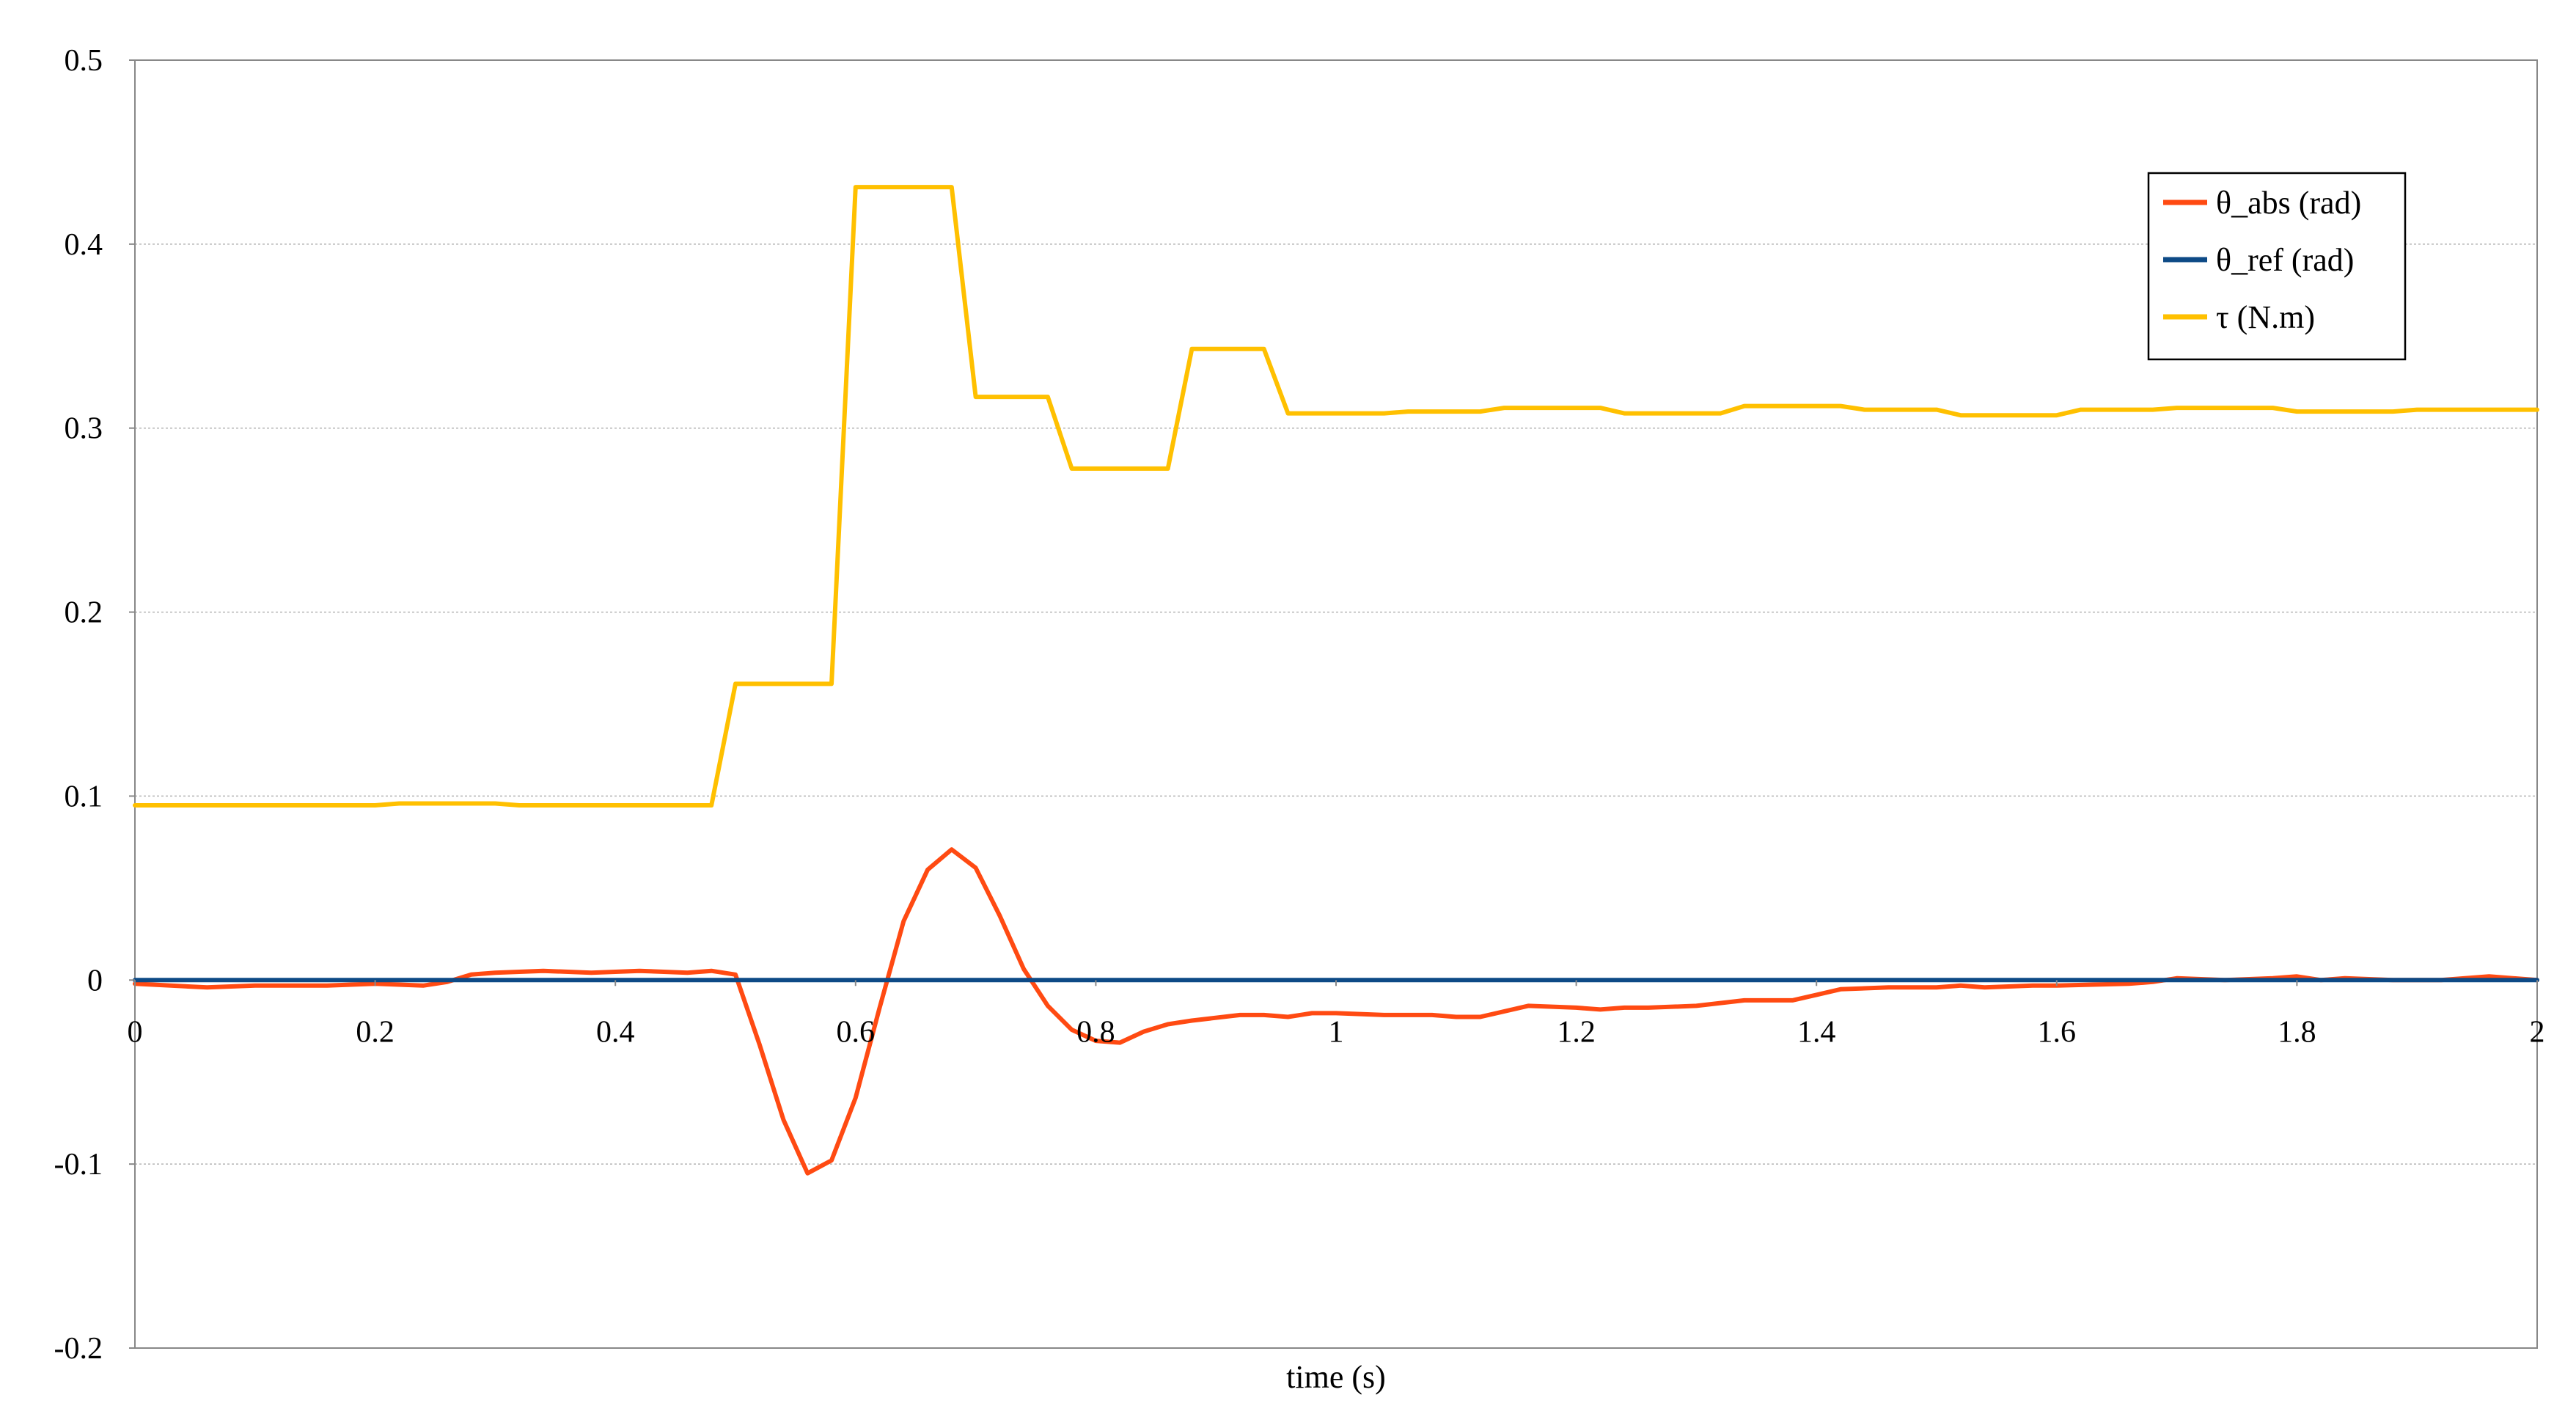  I want to click on legend-label-2: τ (N.m), so click(2265, 317).